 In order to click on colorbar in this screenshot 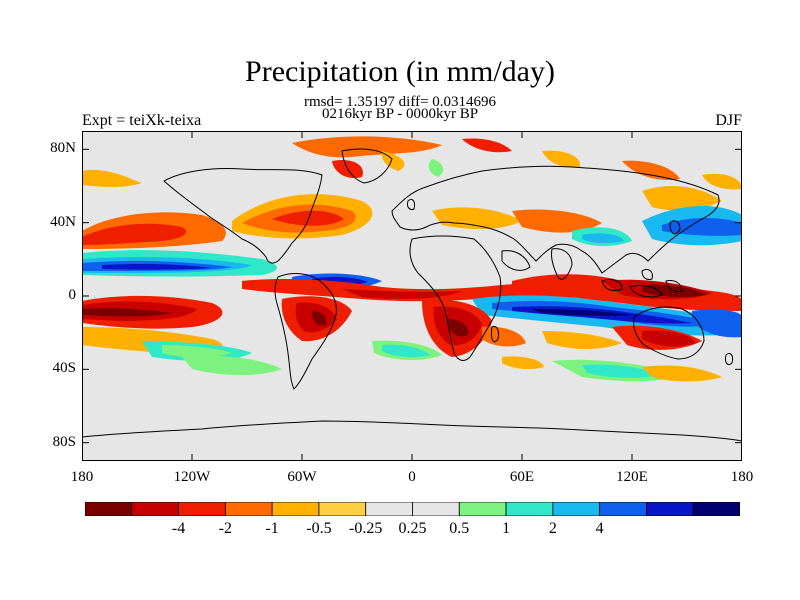, I will do `click(412, 509)`.